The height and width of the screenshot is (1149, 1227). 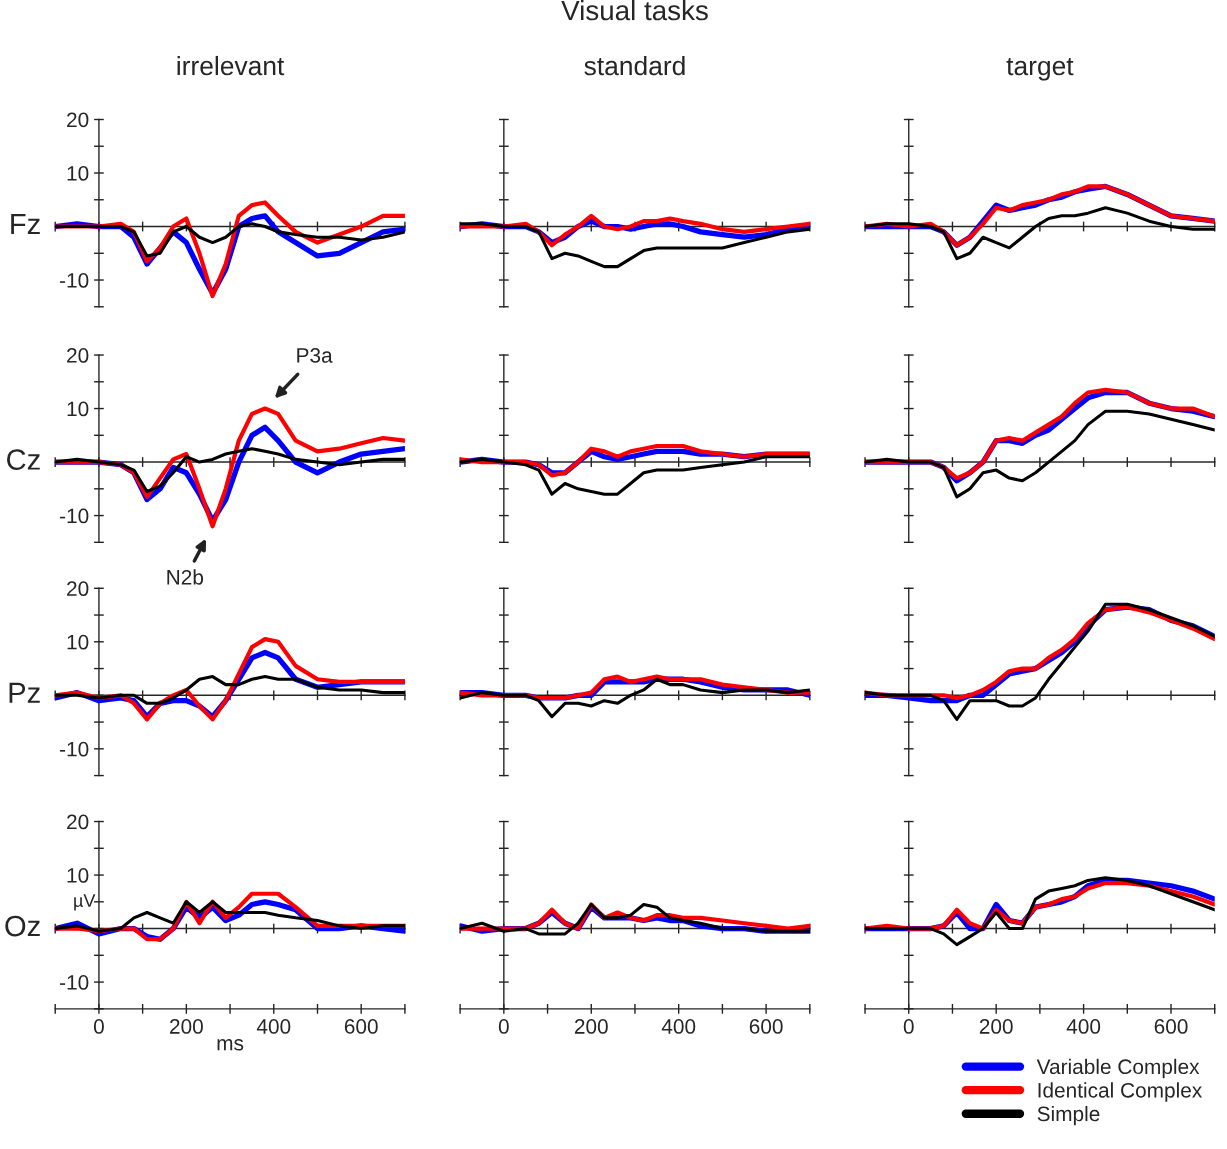 What do you see at coordinates (1120, 1092) in the screenshot?
I see `legend-label: Identical Complex` at bounding box center [1120, 1092].